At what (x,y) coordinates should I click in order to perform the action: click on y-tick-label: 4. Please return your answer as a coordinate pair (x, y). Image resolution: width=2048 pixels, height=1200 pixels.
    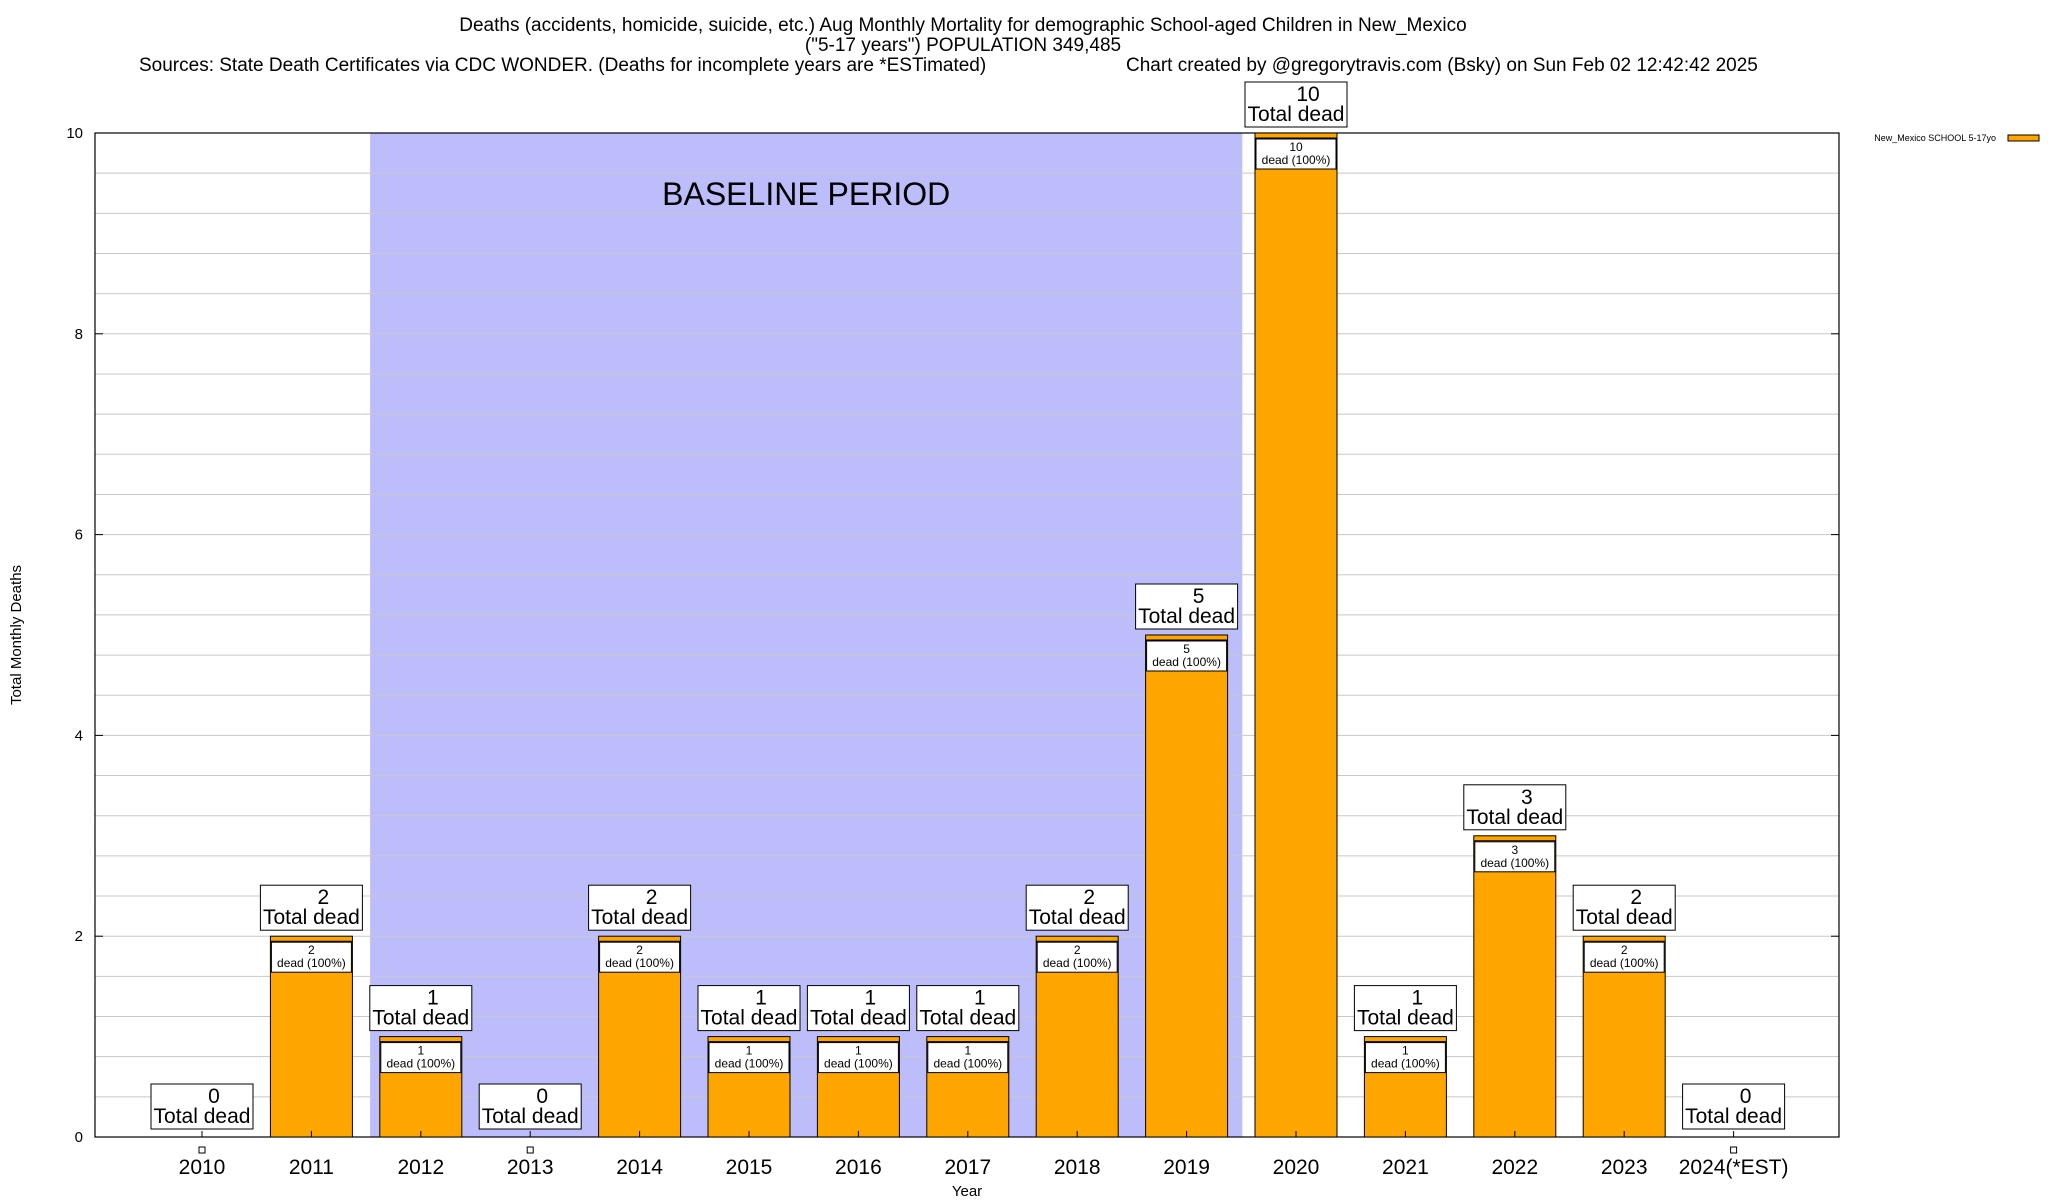
    Looking at the image, I should click on (79, 735).